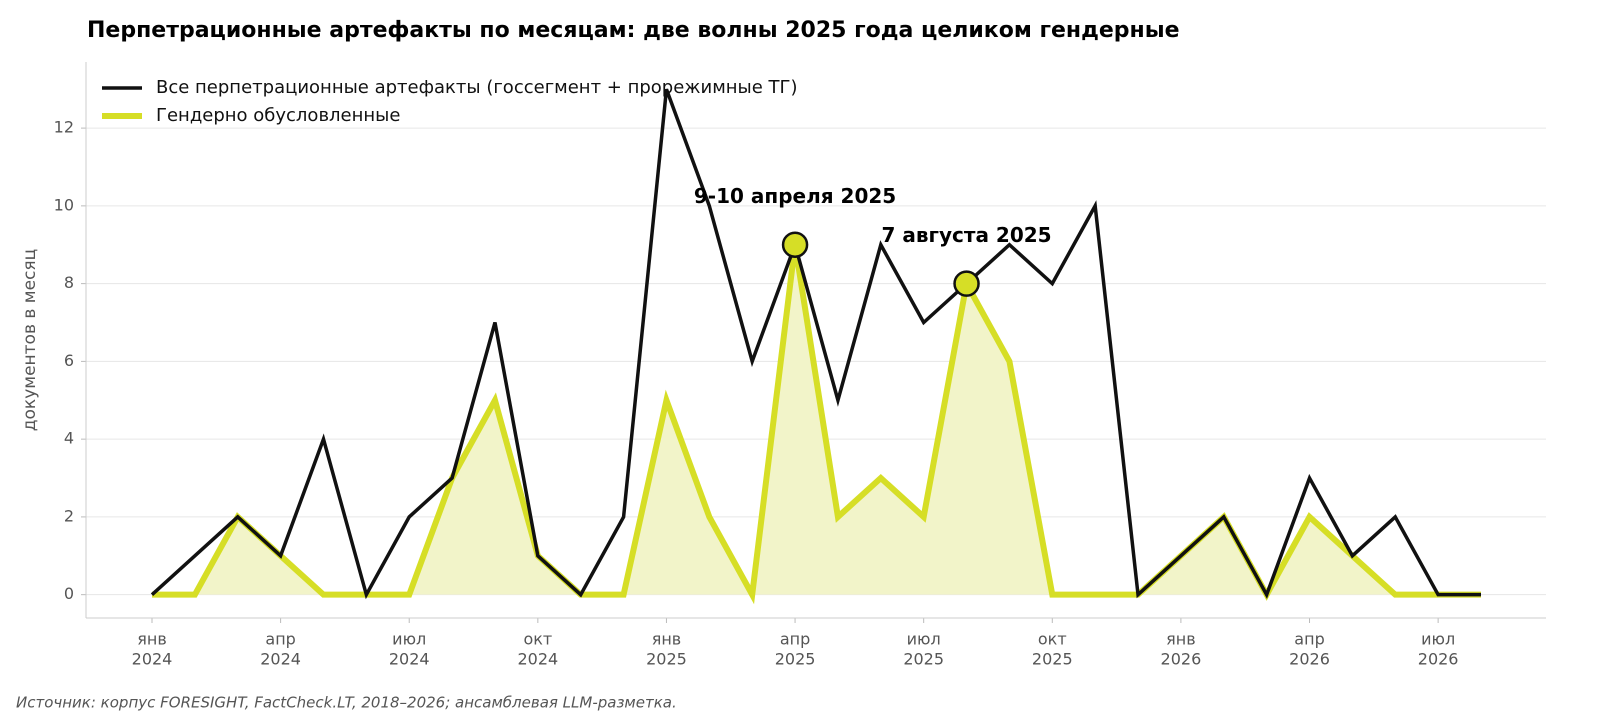 The height and width of the screenshot is (727, 1600). Describe the element at coordinates (64, 127) in the screenshot. I see `y-tick-label: 12` at that location.